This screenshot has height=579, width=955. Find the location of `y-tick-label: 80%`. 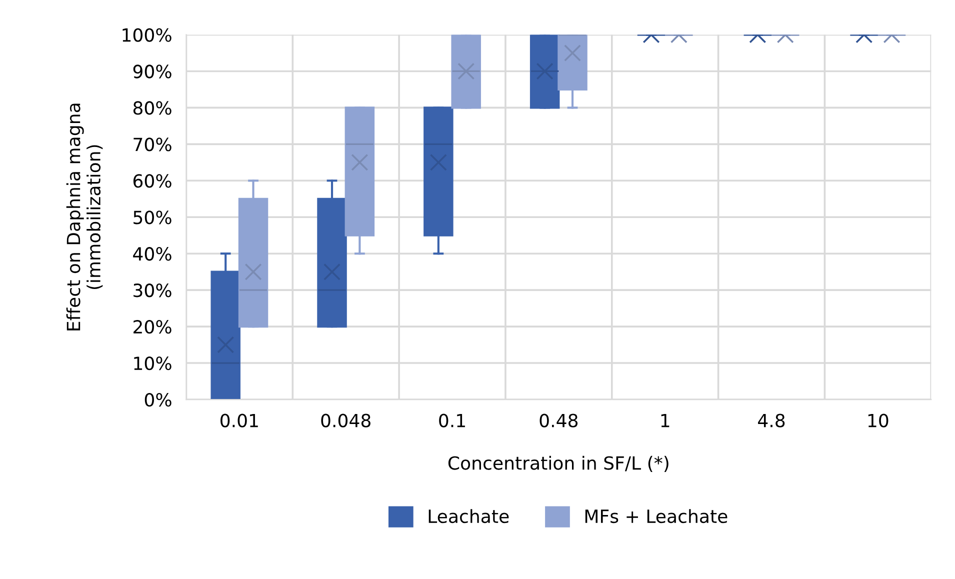

y-tick-label: 80% is located at coordinates (152, 108).